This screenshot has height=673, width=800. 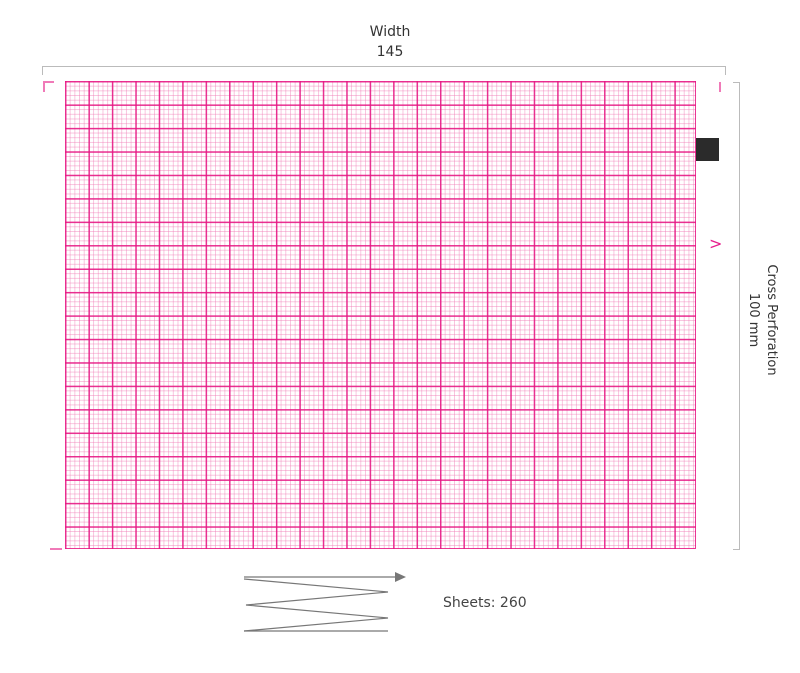 What do you see at coordinates (720, 87) in the screenshot?
I see `corner-mark-top-right` at bounding box center [720, 87].